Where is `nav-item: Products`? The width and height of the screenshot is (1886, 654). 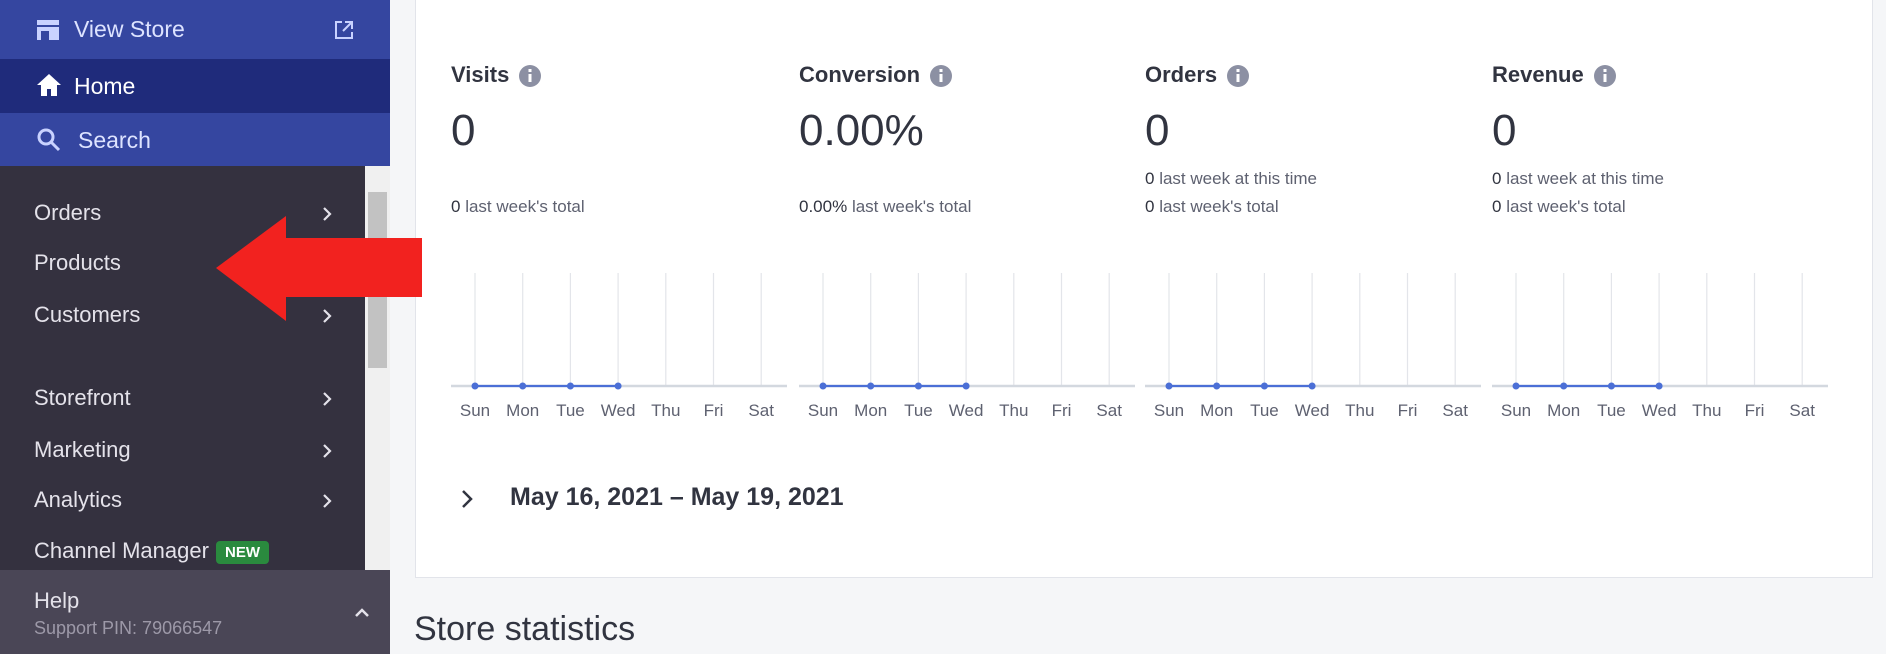 nav-item: Products is located at coordinates (77, 262).